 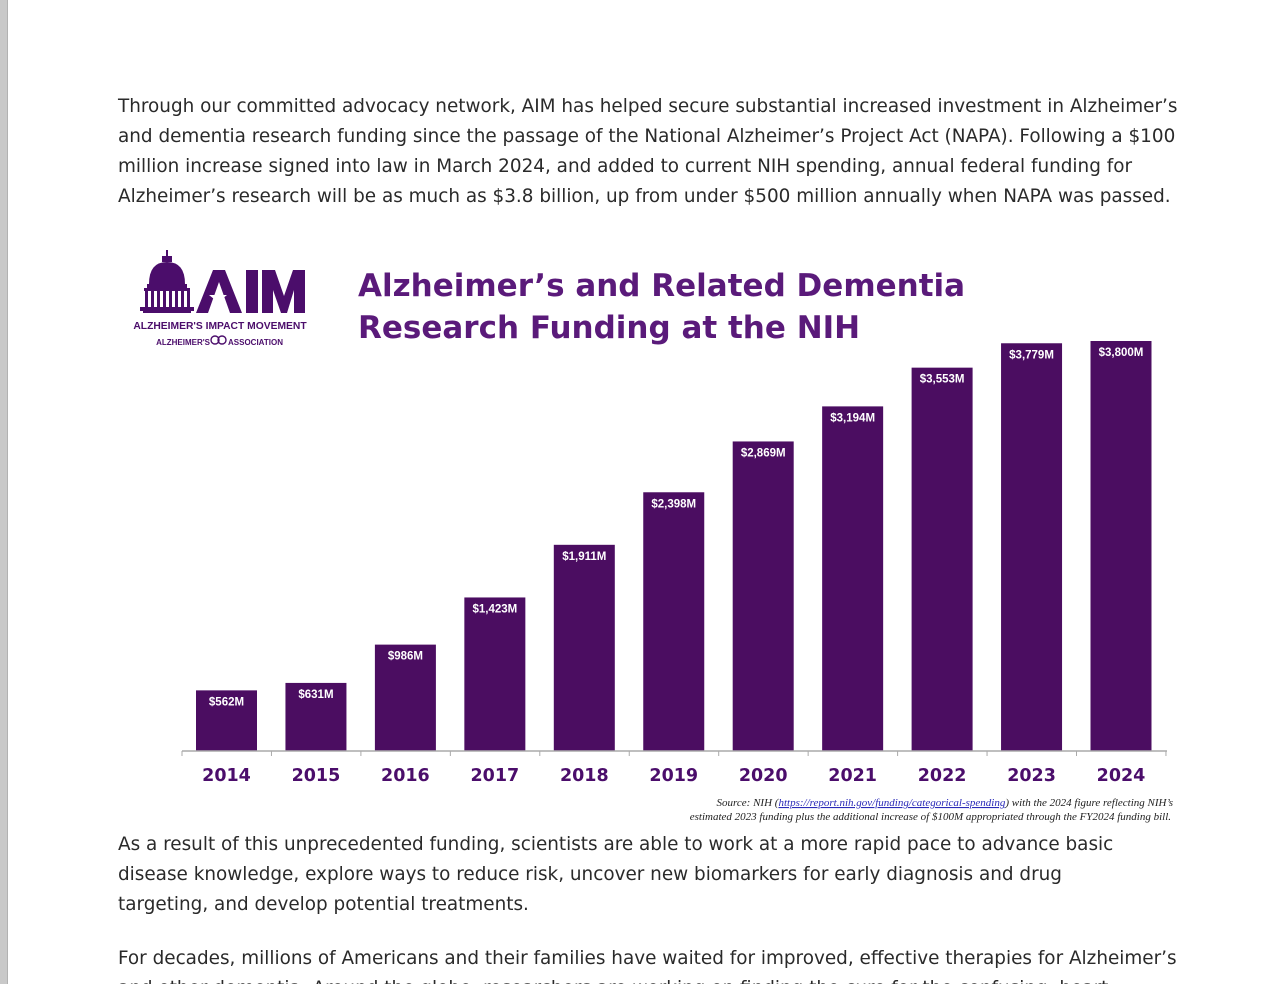 I want to click on bar-value-label: $3,553M, so click(x=942, y=380).